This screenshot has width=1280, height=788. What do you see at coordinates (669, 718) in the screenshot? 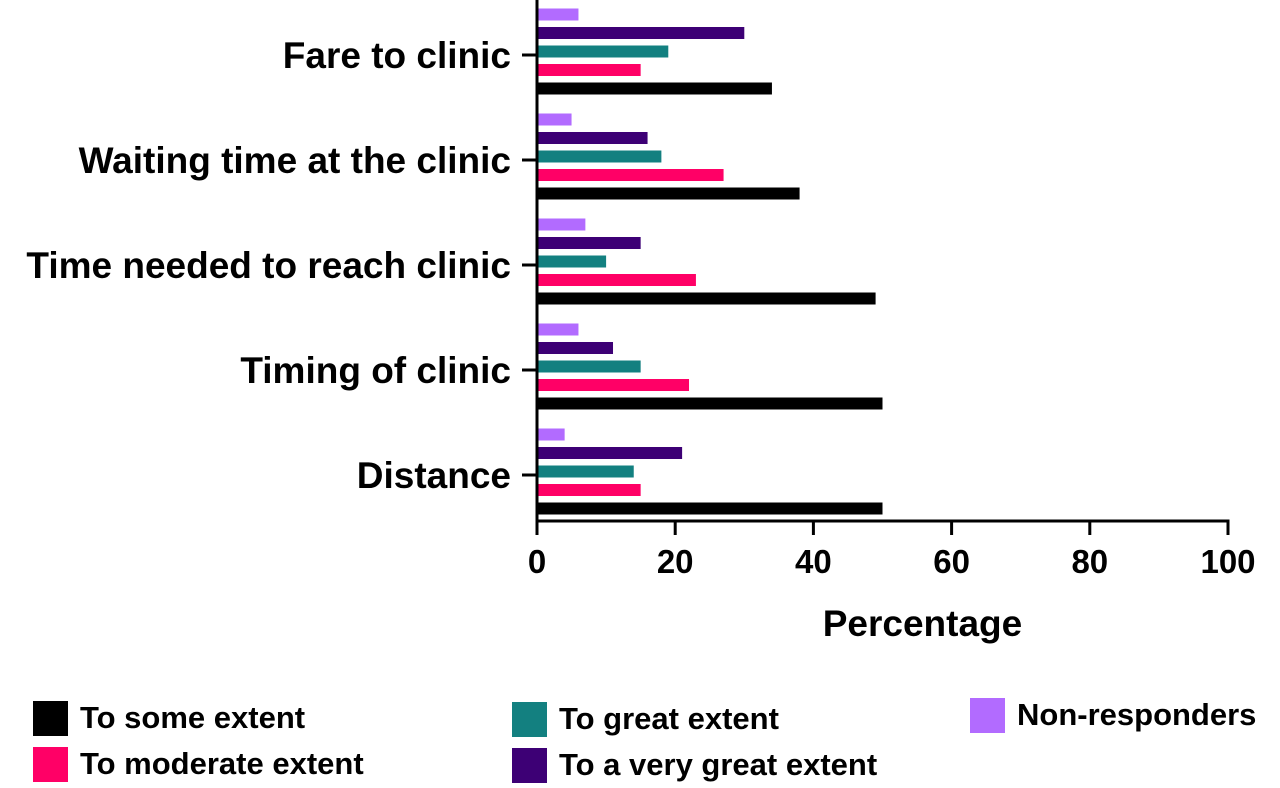
I see `legend-label: To great extent` at bounding box center [669, 718].